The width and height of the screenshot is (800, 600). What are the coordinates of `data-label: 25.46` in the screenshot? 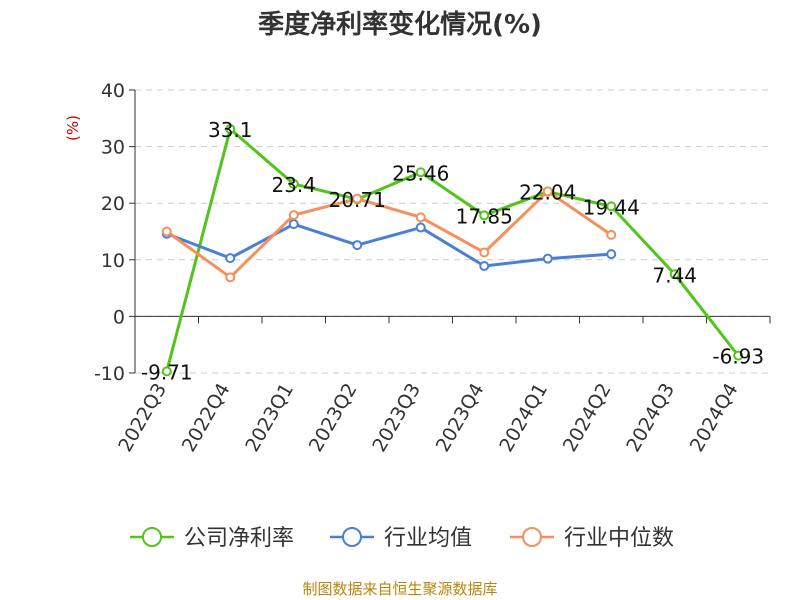 It's located at (420, 173).